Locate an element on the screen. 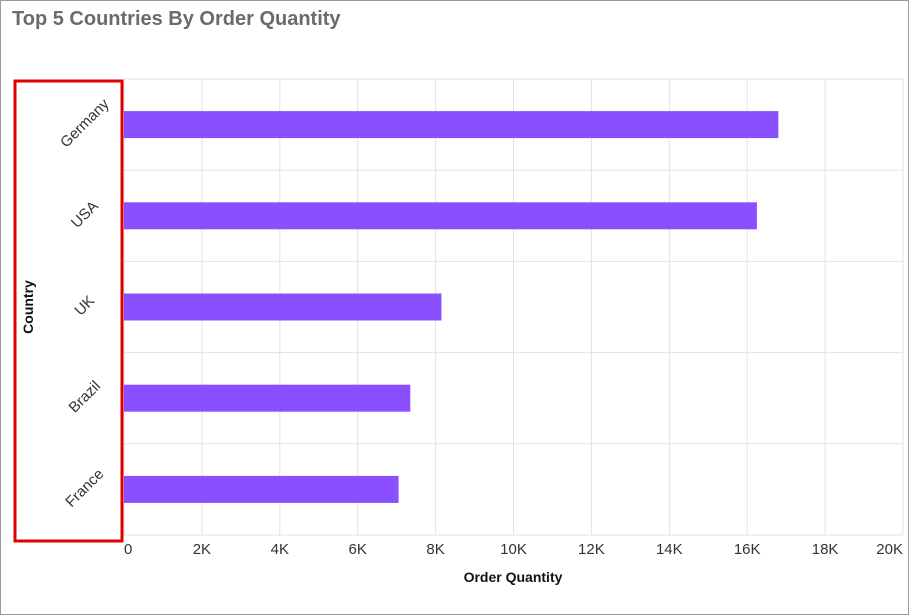 This screenshot has width=909, height=615. x-tick-label: 20K is located at coordinates (889, 549).